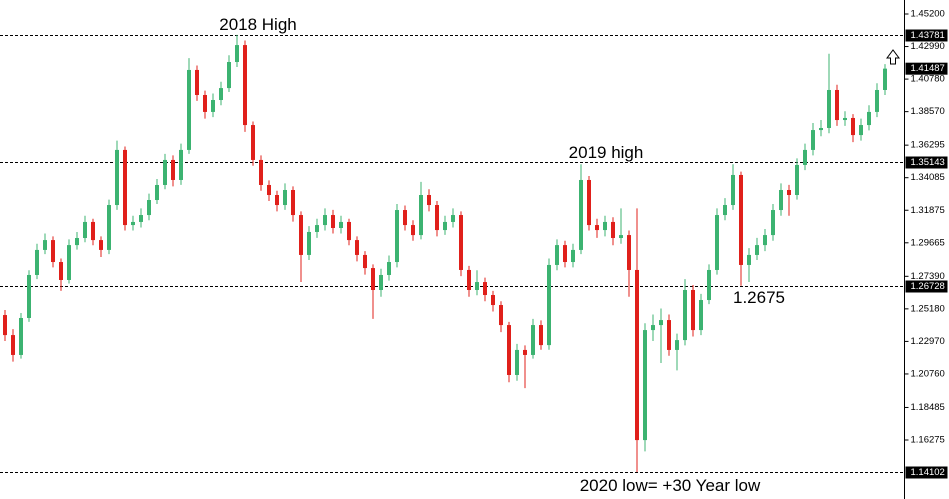 This screenshot has height=499, width=949. Describe the element at coordinates (928, 177) in the screenshot. I see `y-tick-label: 1.34085` at that location.